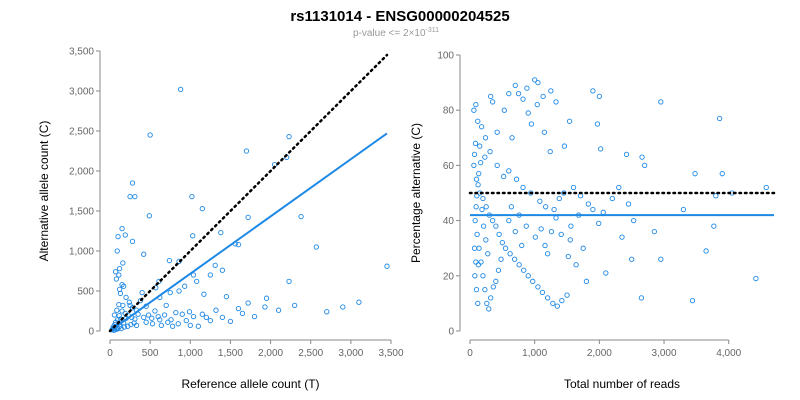 This screenshot has width=800, height=400. I want to click on chart-title: rs1131014 - ENSG00000204525, so click(399, 16).